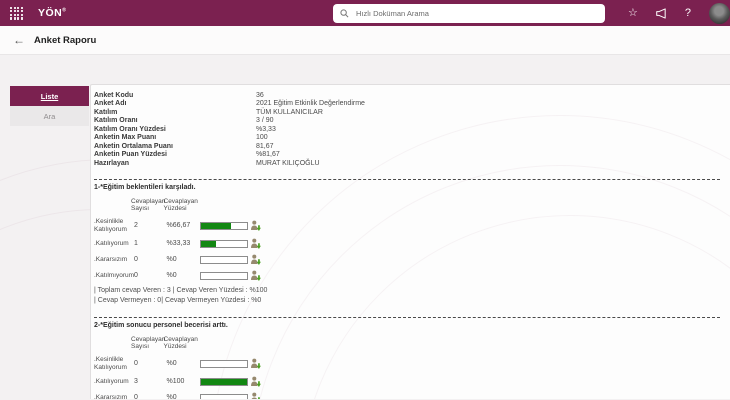  I want to click on answer-label: .Katılmıyorum, so click(114, 276).